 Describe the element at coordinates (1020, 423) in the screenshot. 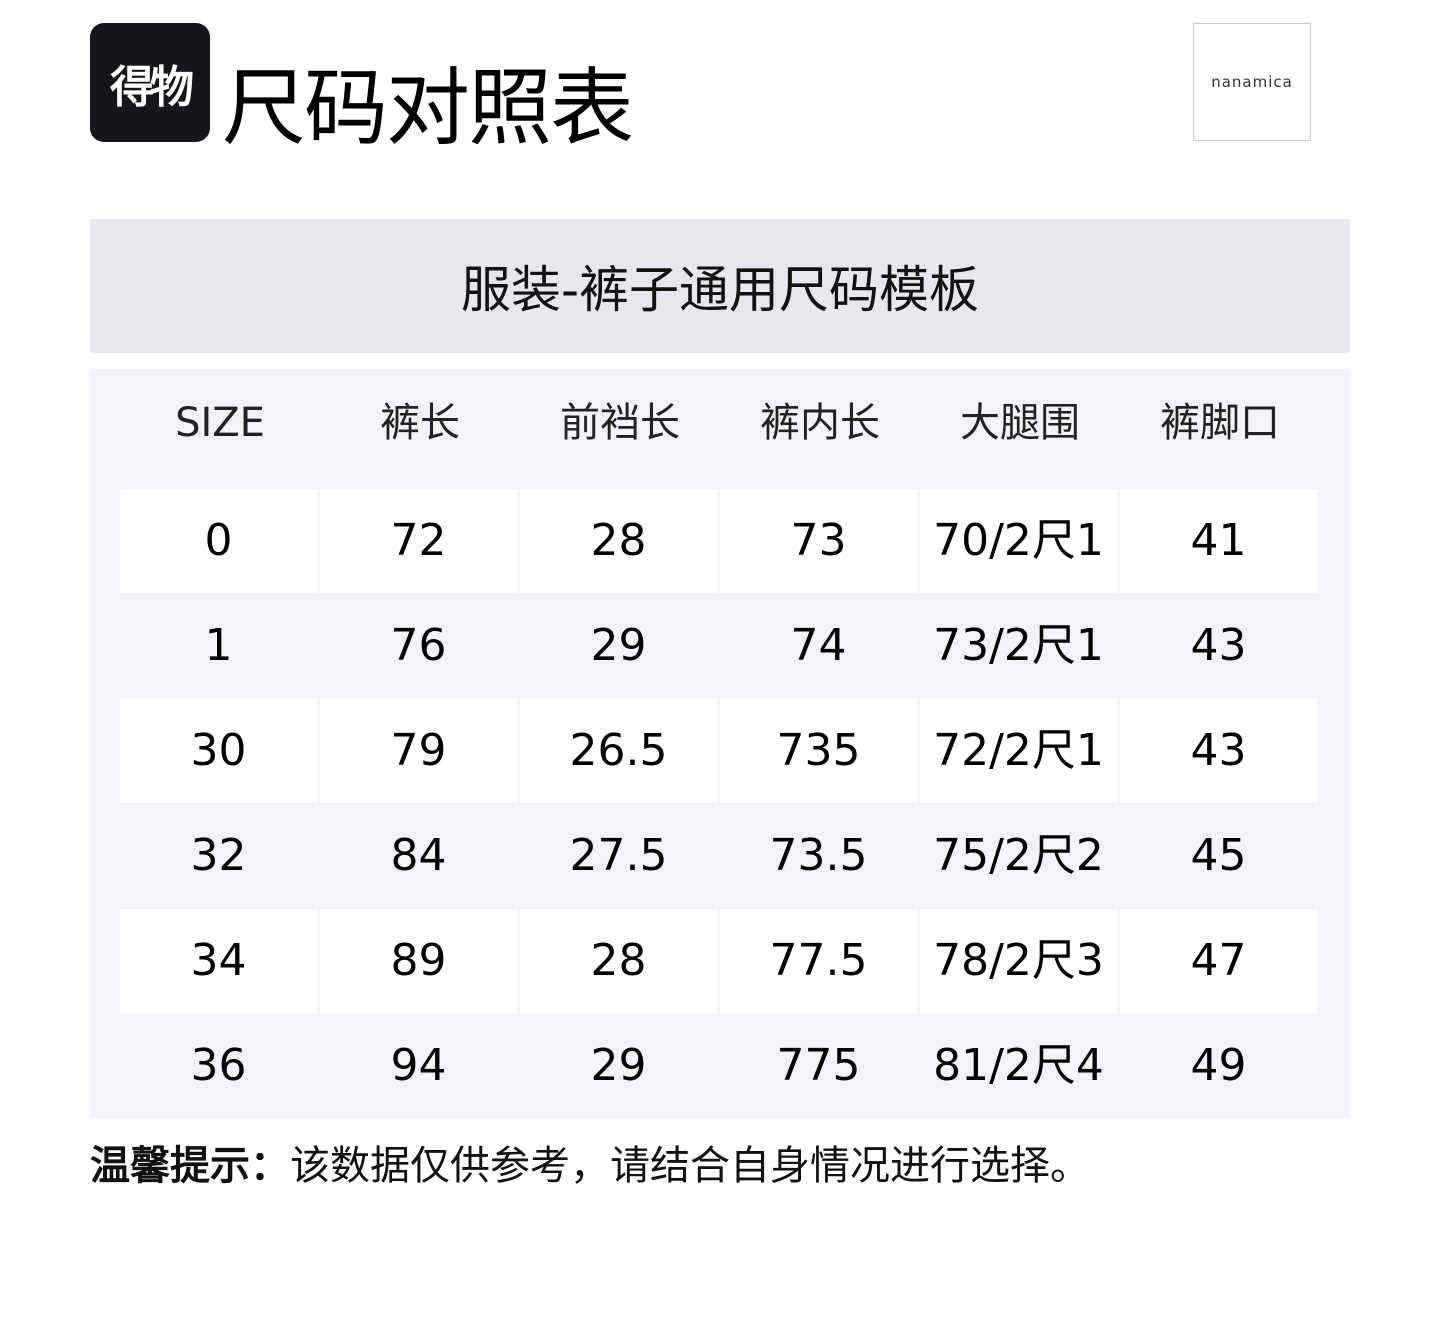

I see `column-header: 大腿围` at that location.